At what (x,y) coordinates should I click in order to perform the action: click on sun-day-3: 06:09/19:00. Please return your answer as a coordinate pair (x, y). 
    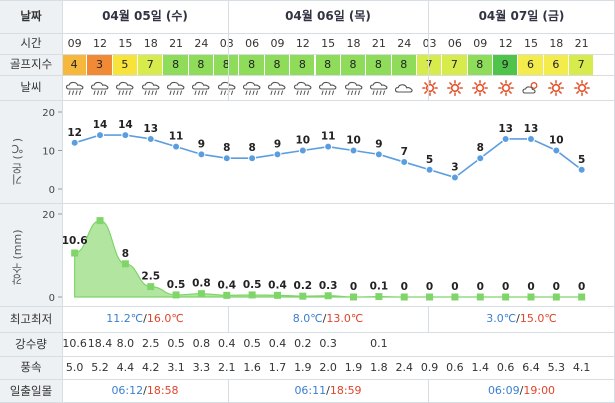
    Looking at the image, I should click on (521, 391).